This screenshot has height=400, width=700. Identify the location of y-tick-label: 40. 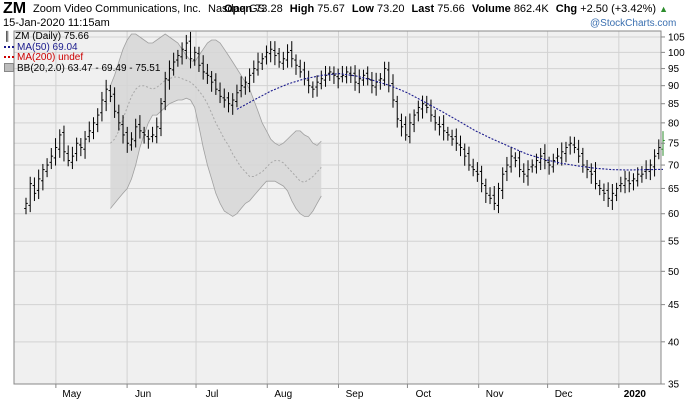
(674, 342).